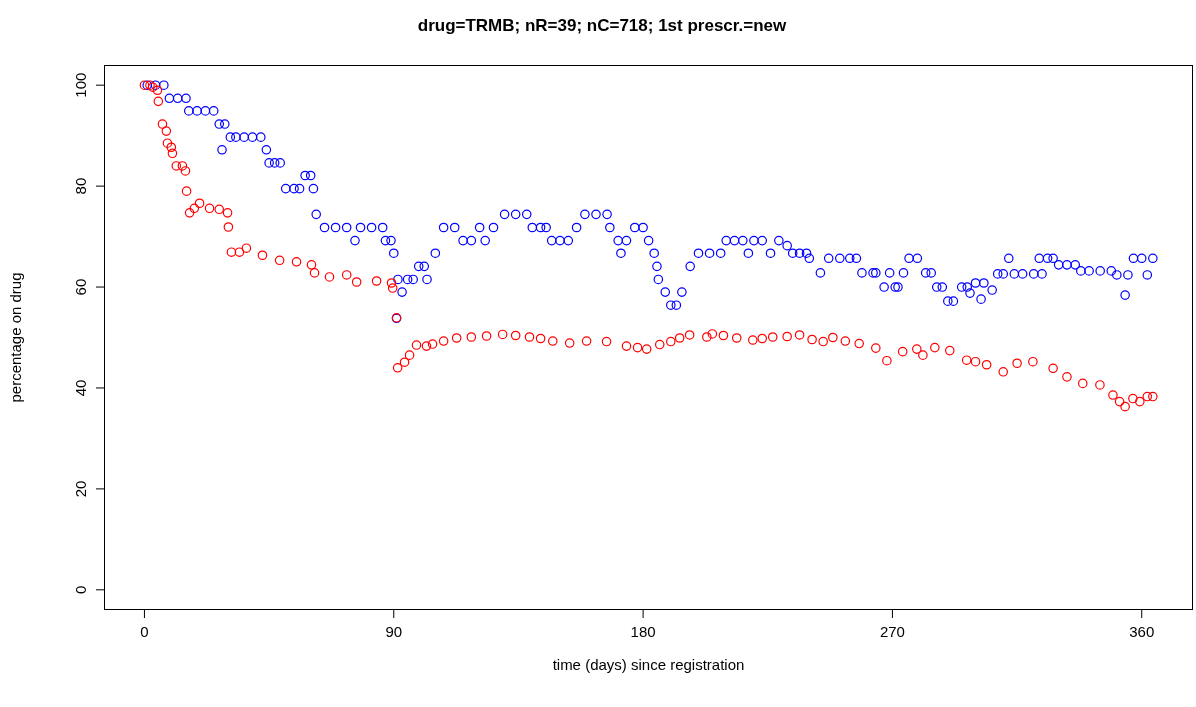 This screenshot has width=1196, height=707. What do you see at coordinates (144, 631) in the screenshot?
I see `x-tick-label: 0` at bounding box center [144, 631].